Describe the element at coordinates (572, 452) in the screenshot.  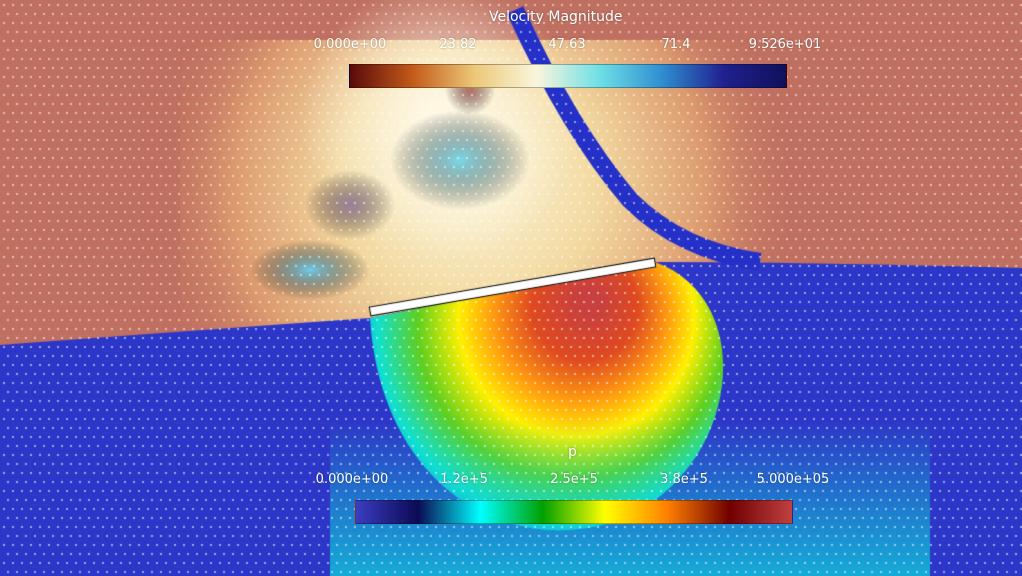
I see `pressure-legend-title: p` at that location.